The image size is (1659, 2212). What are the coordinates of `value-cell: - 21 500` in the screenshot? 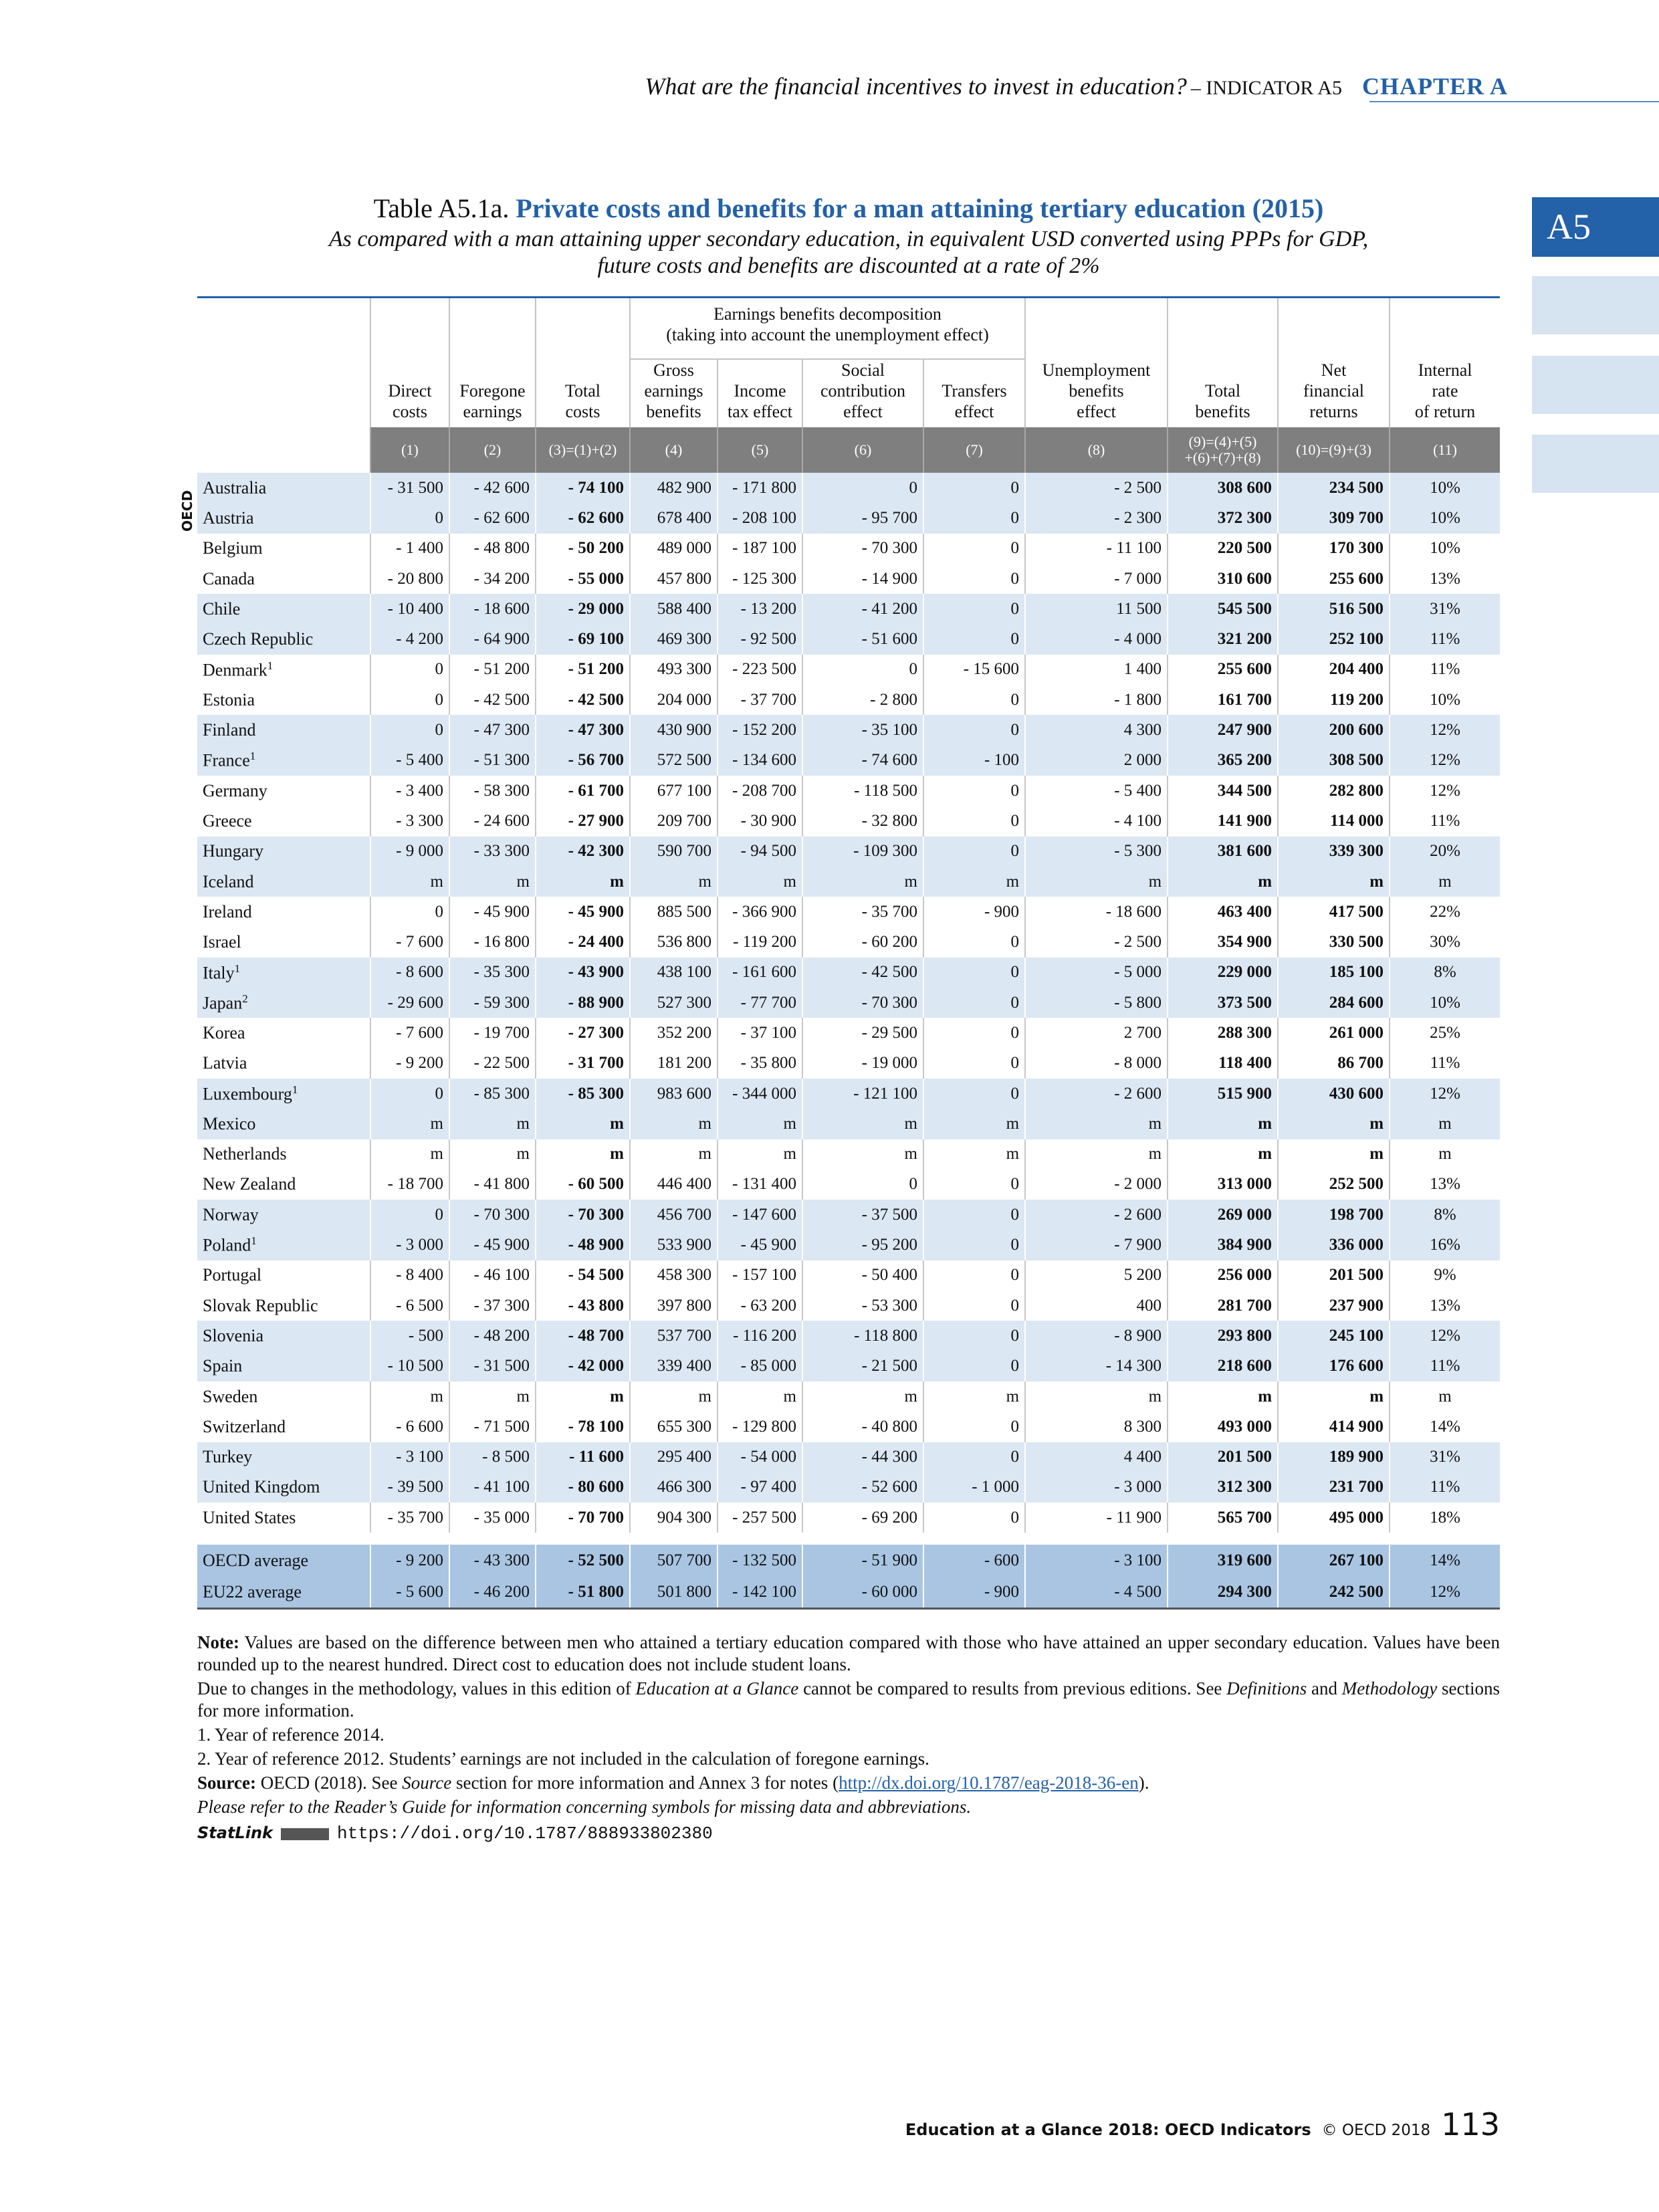 It's located at (862, 1366).